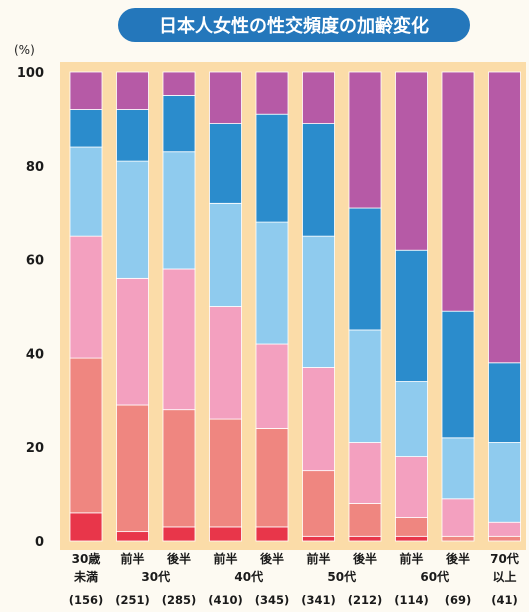 Image resolution: width=529 pixels, height=612 pixels. What do you see at coordinates (86, 600) in the screenshot?
I see `sample-size-label: (156)` at bounding box center [86, 600].